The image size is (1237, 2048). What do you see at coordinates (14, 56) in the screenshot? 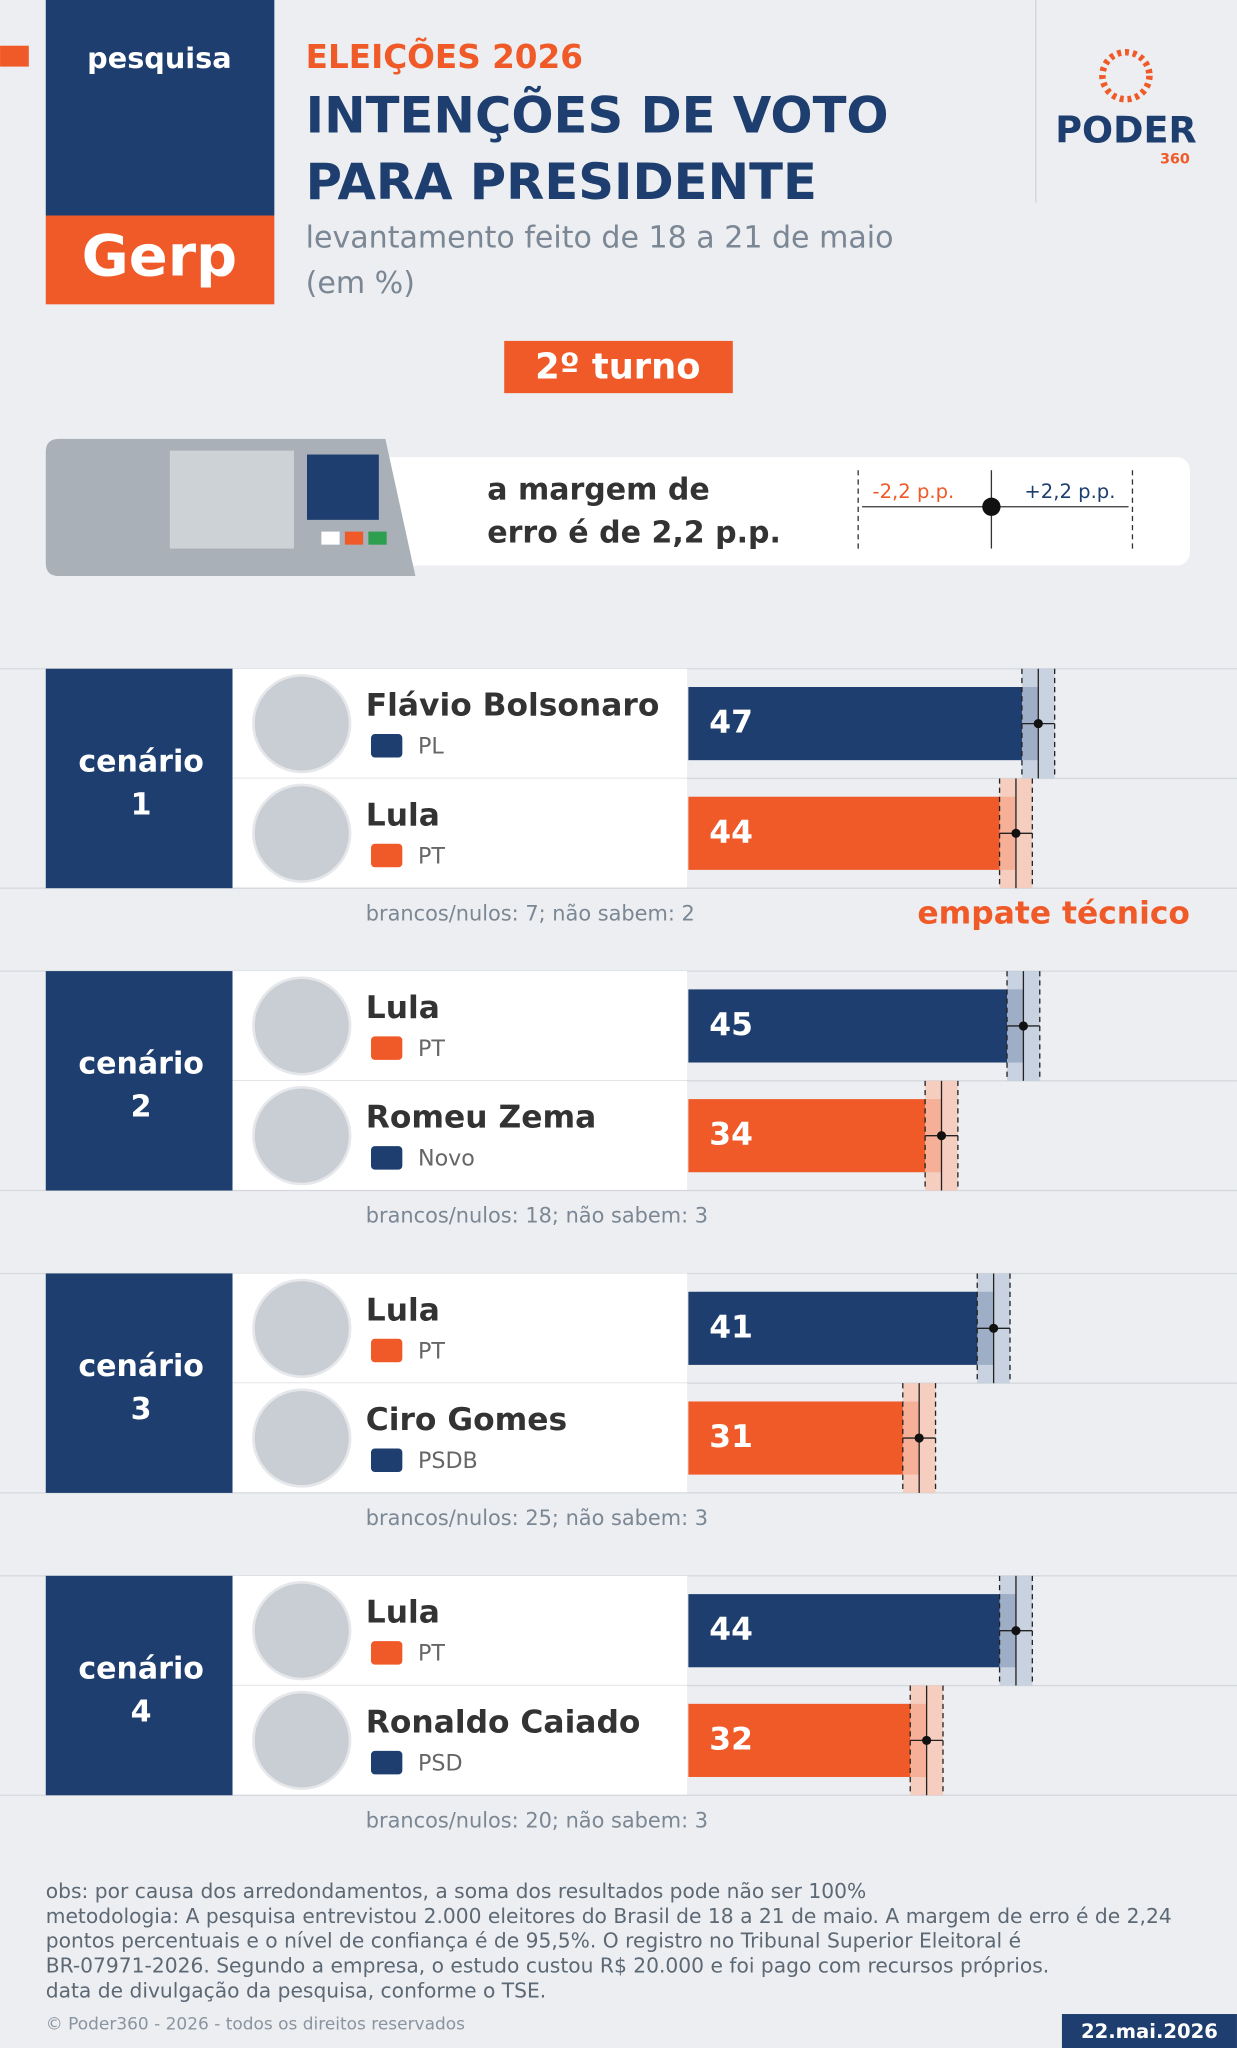
I see `accent` at bounding box center [14, 56].